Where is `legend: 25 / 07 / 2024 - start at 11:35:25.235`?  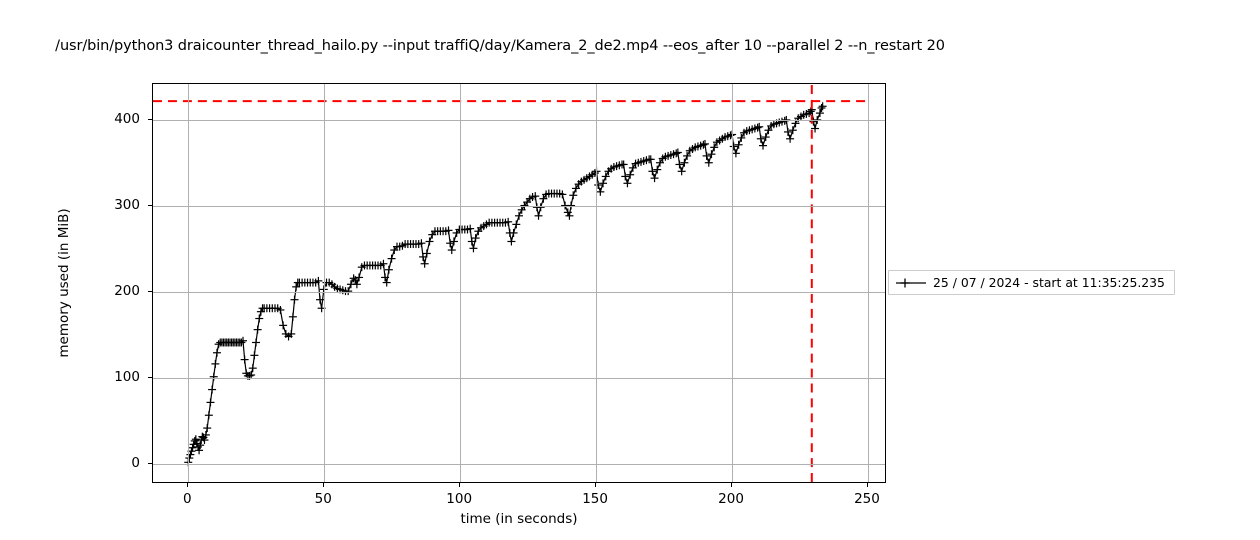
legend: 25 / 07 / 2024 - start at 11:35:25.235 is located at coordinates (1031, 282).